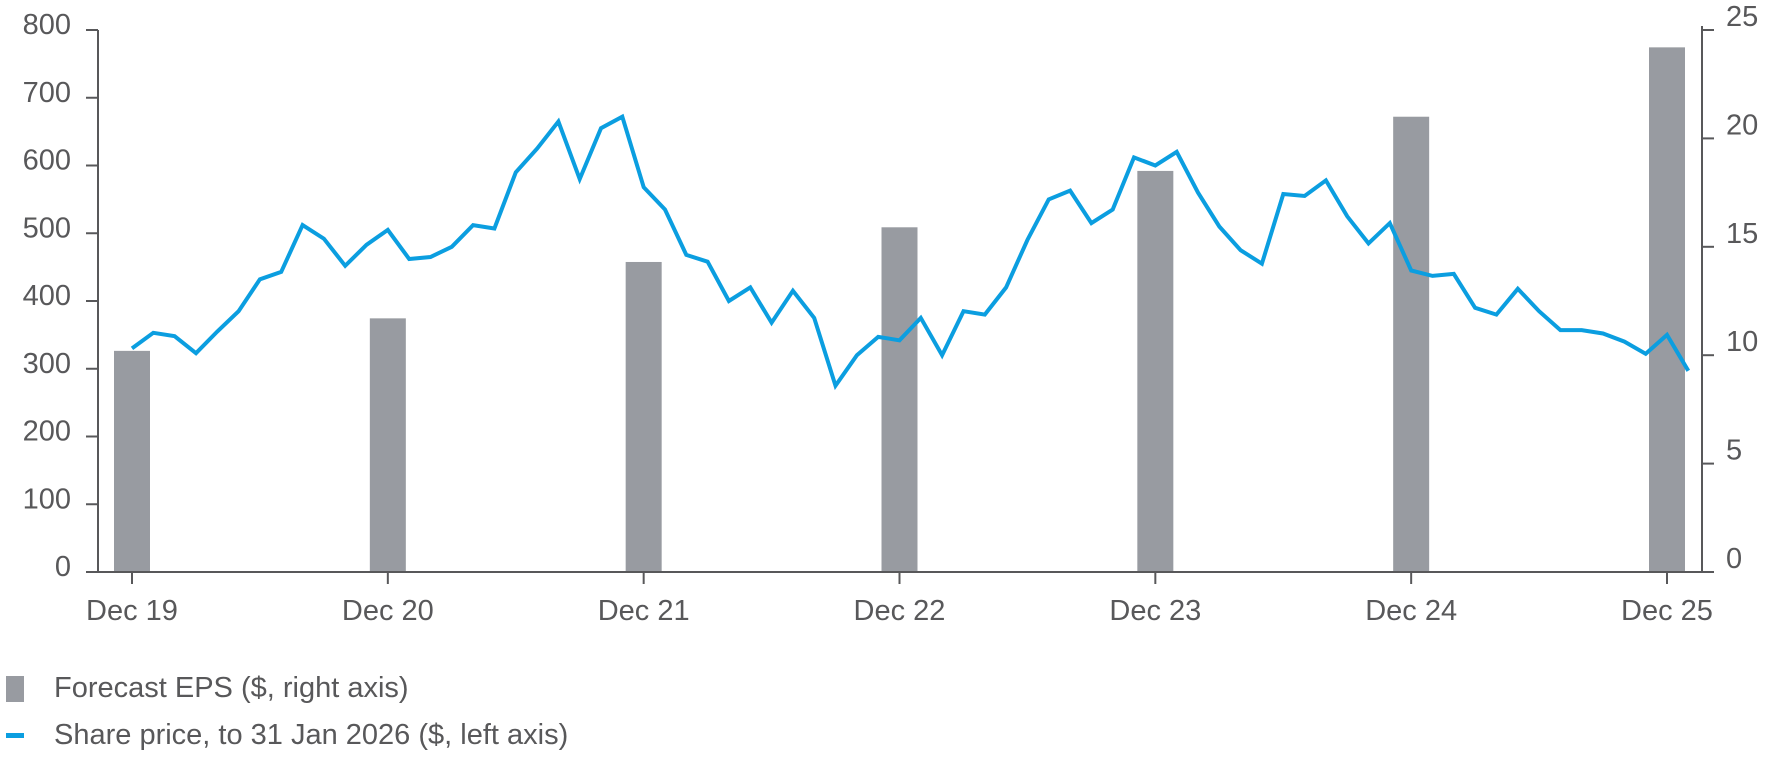 Image resolution: width=1771 pixels, height=759 pixels. I want to click on x-axis-tick-label: Dec 23, so click(1155, 611).